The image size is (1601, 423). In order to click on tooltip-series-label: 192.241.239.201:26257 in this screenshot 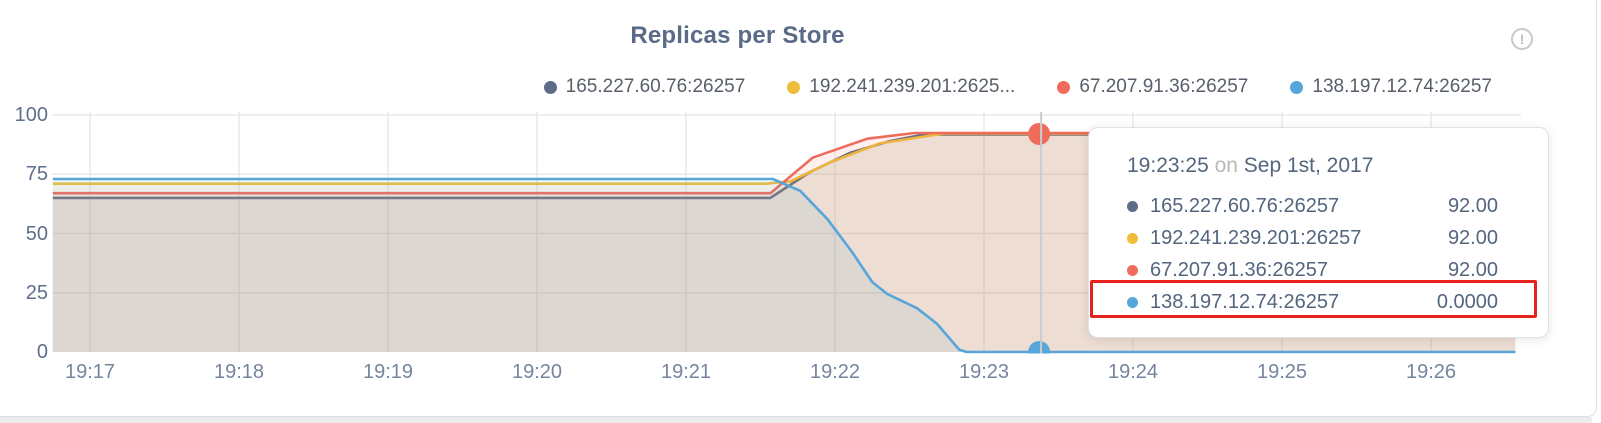, I will do `click(1256, 237)`.